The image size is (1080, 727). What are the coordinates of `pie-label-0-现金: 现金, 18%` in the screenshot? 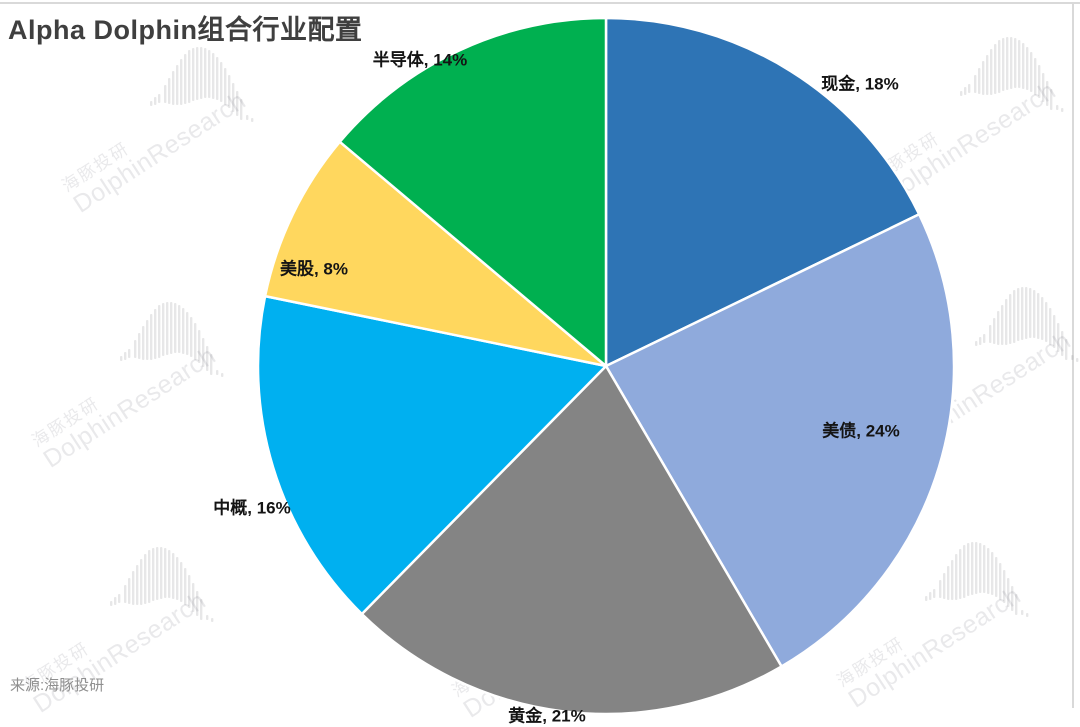 It's located at (860, 84).